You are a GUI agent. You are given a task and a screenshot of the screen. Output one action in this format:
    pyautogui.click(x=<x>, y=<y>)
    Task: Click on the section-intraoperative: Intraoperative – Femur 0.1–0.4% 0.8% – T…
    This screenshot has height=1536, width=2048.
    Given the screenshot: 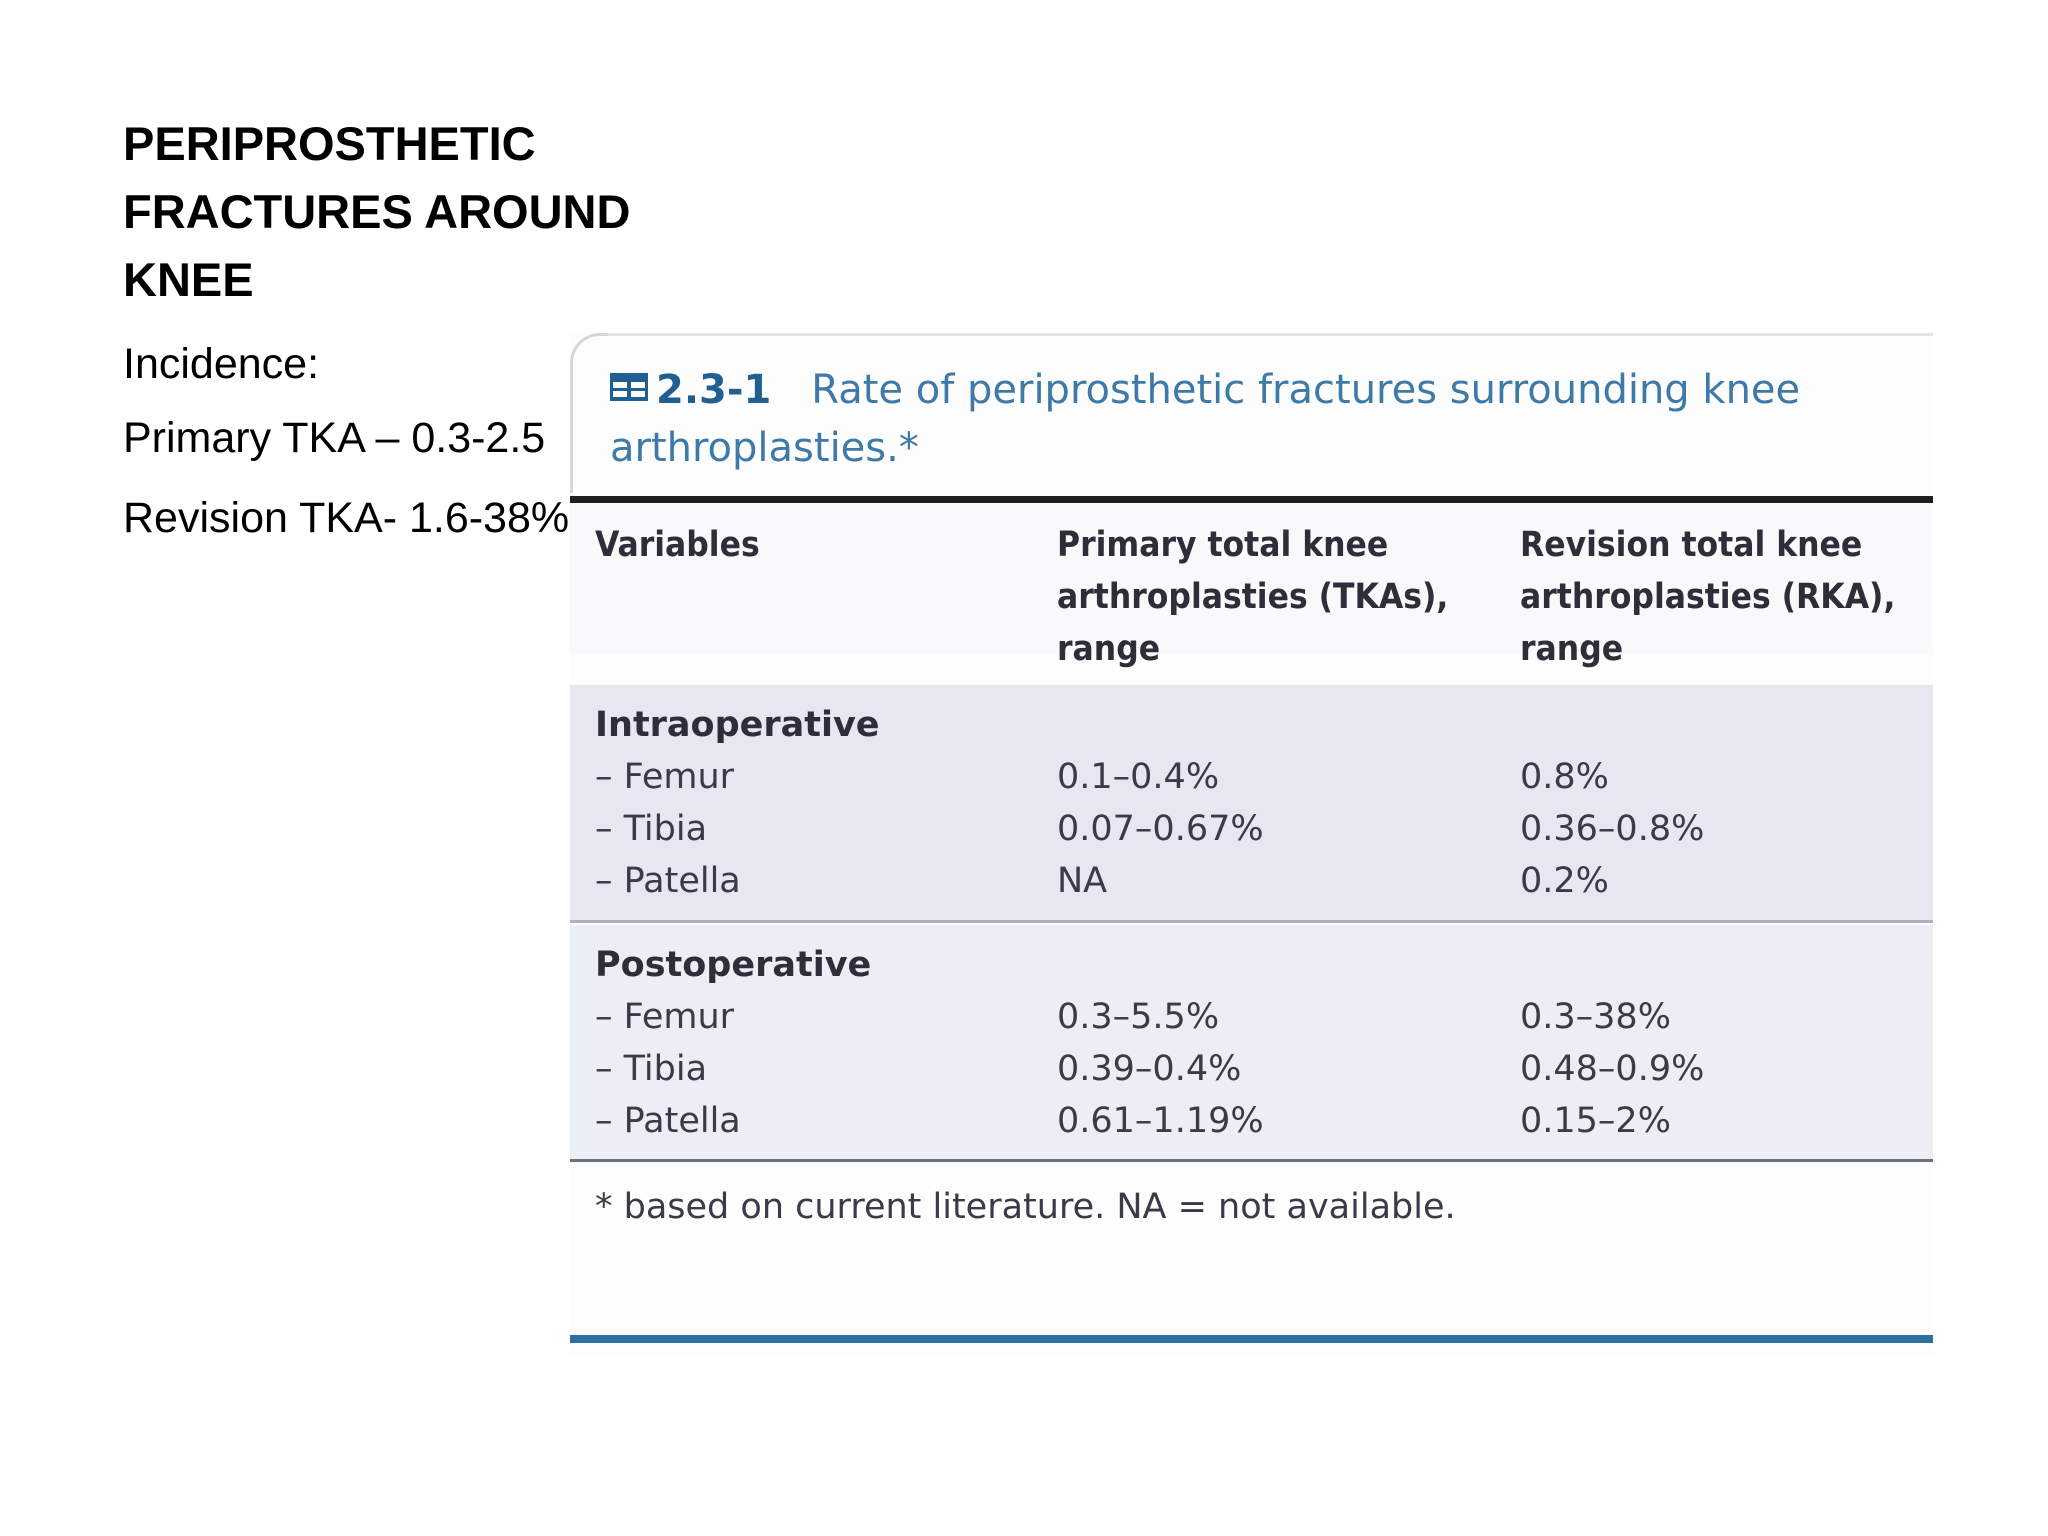 What is the action you would take?
    pyautogui.click(x=1251, y=802)
    